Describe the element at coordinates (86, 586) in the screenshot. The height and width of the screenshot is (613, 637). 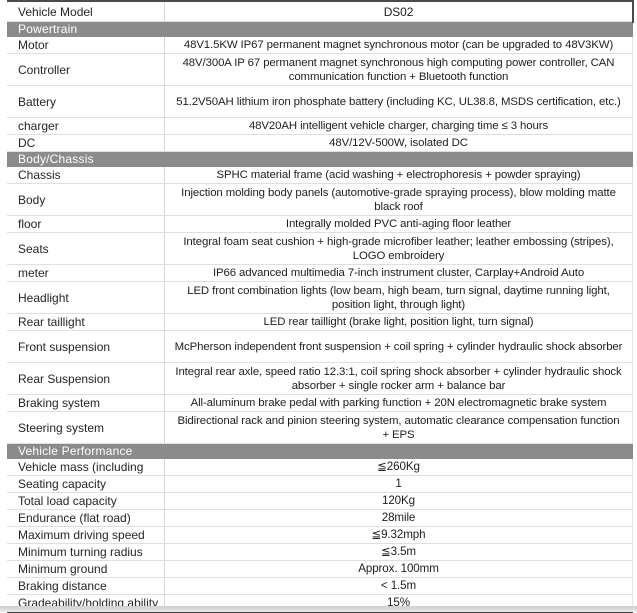
I see `spec-label-cell: Braking distance` at that location.